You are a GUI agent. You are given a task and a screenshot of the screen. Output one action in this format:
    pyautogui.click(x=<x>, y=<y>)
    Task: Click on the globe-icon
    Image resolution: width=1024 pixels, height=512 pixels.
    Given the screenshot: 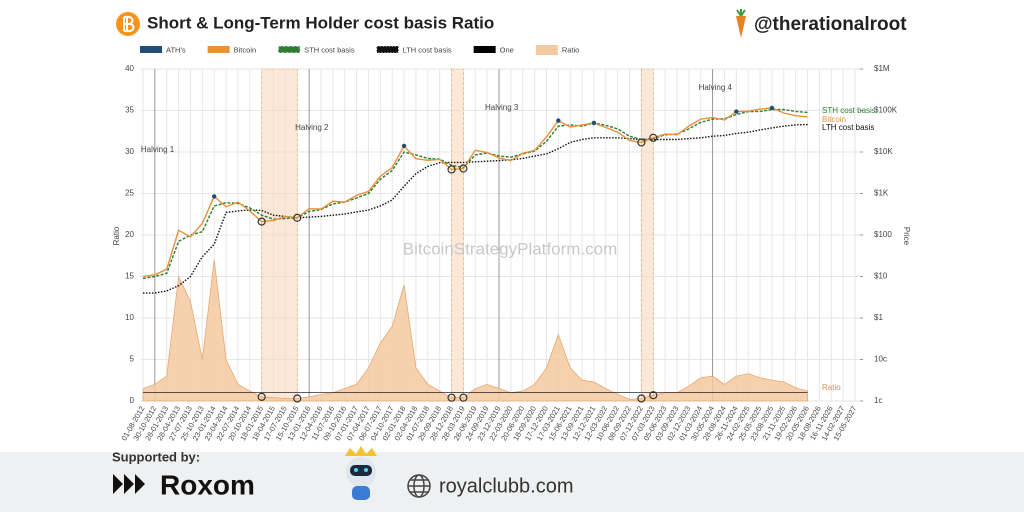 What is the action you would take?
    pyautogui.click(x=419, y=486)
    